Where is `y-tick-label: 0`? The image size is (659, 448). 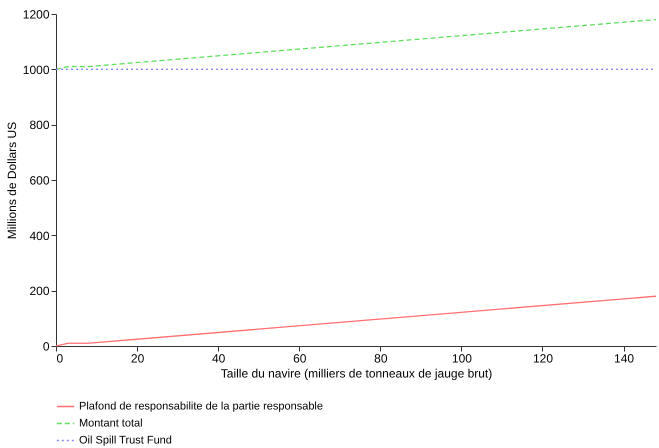
y-tick-label: 0 is located at coordinates (46, 347).